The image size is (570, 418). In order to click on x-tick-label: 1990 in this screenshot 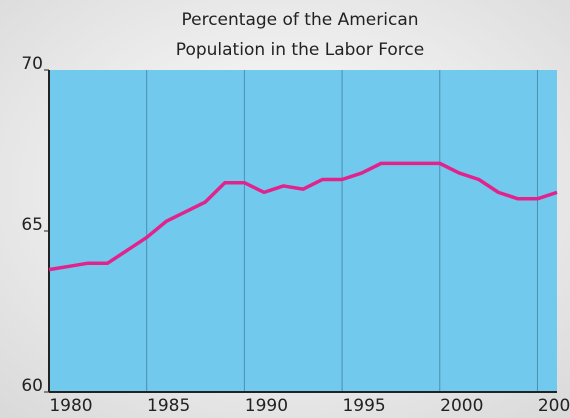, I will do `click(266, 406)`.